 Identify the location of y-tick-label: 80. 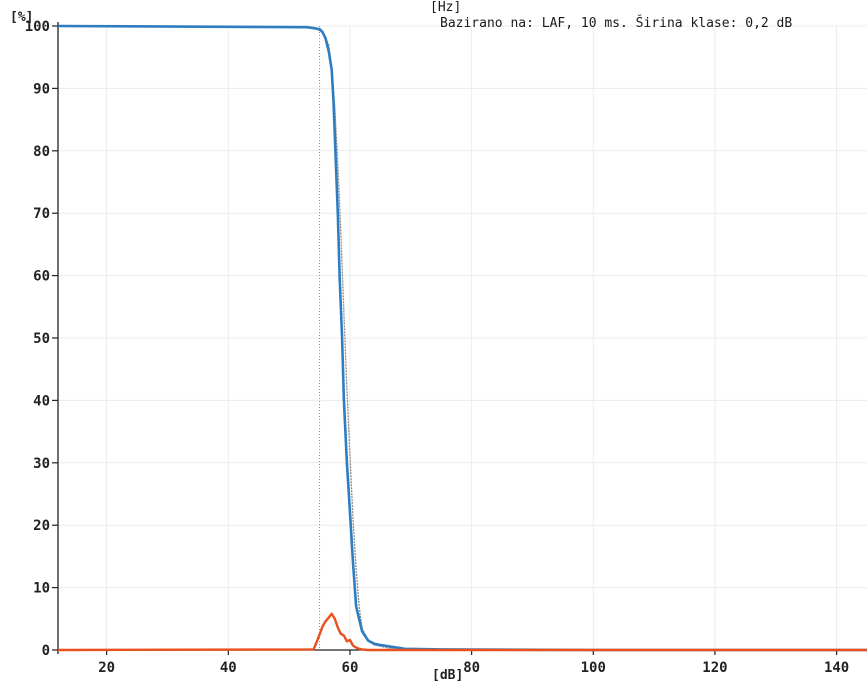
(41, 152).